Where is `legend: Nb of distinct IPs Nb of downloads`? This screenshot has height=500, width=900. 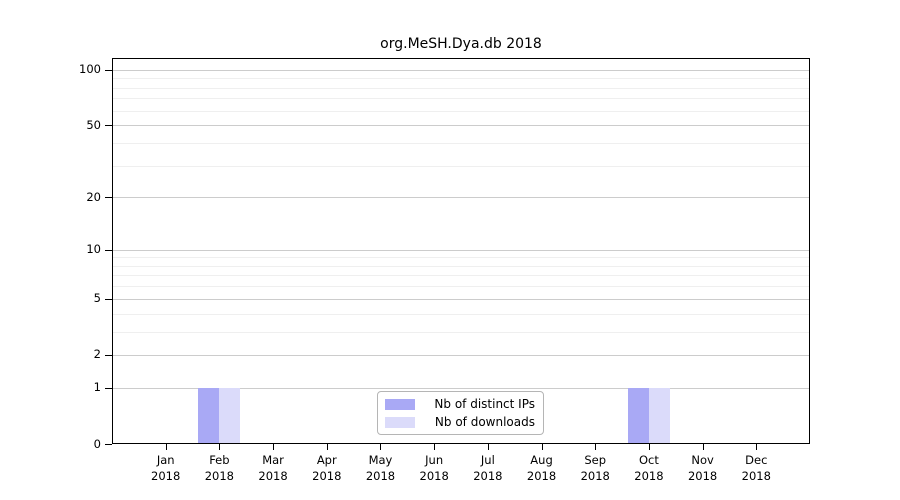 legend: Nb of distinct IPs Nb of downloads is located at coordinates (460, 413).